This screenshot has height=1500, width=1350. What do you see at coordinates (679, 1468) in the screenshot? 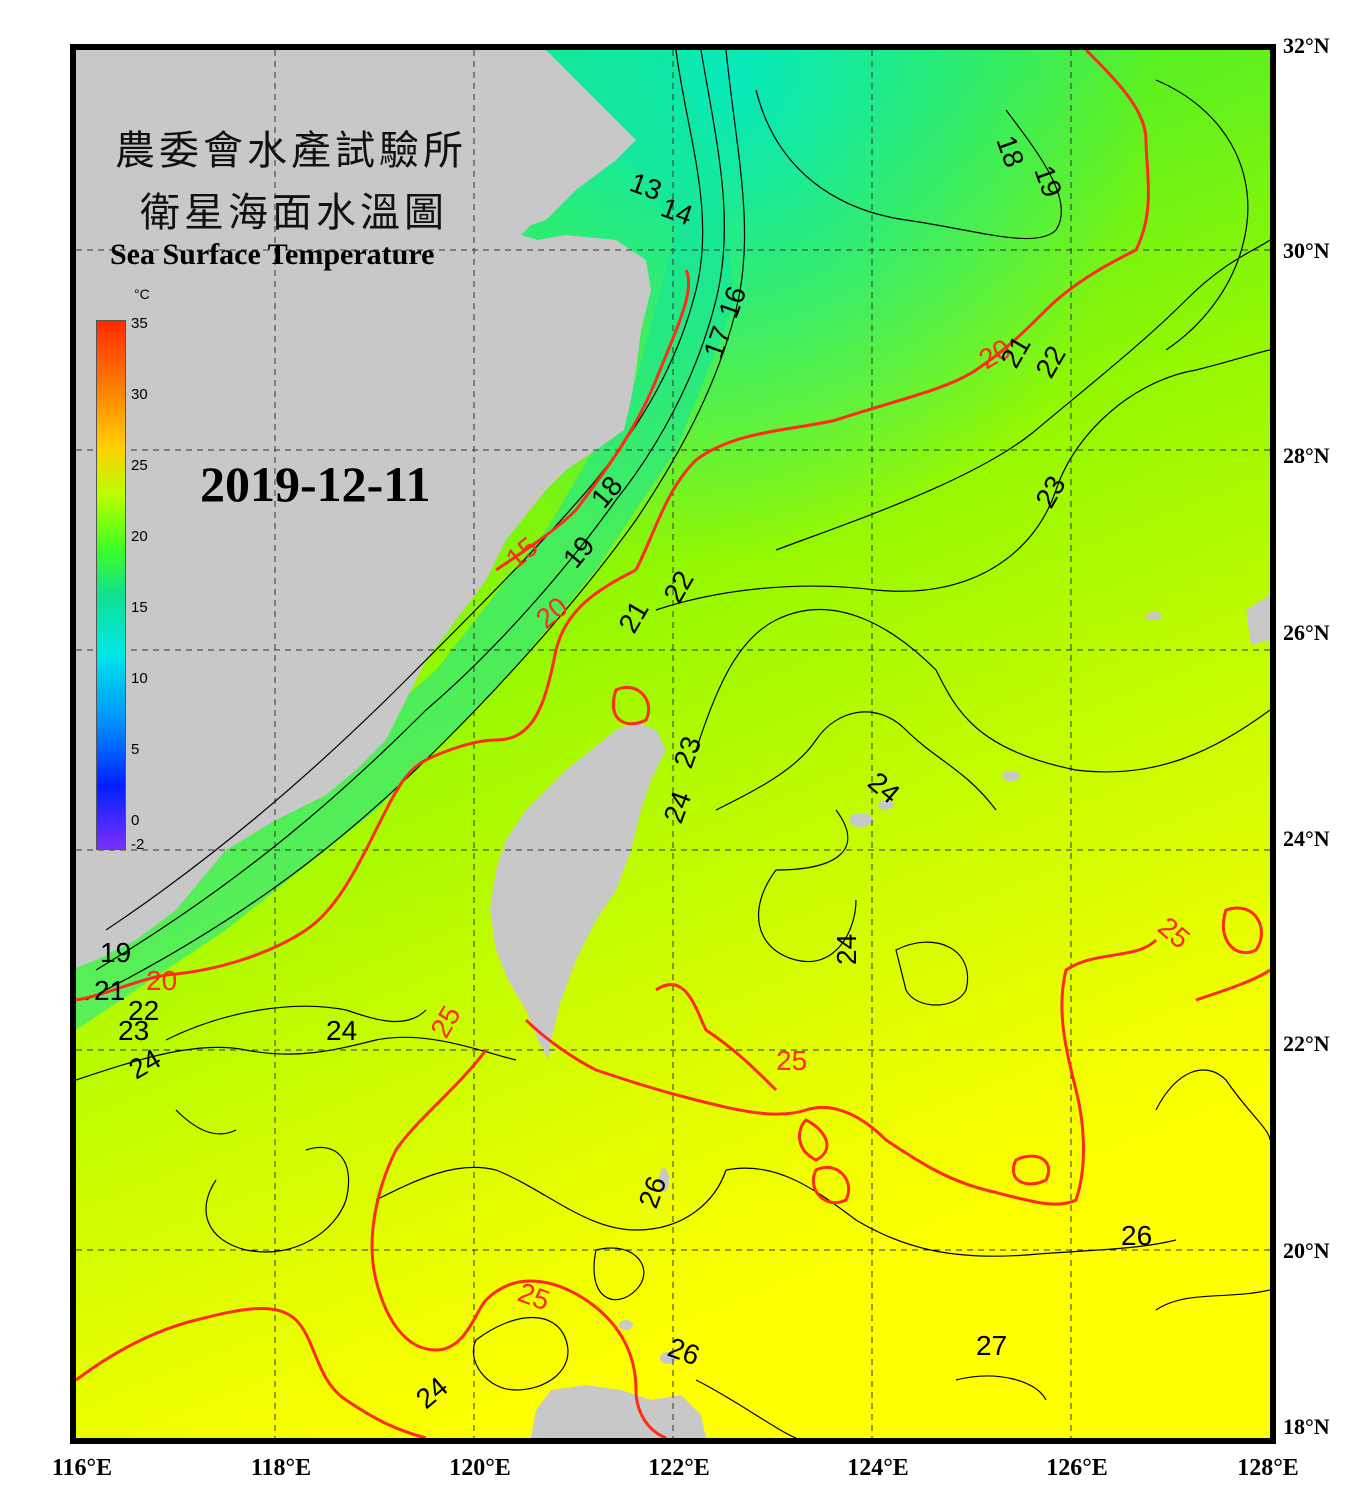
I see `lon-label: 122°E` at bounding box center [679, 1468].